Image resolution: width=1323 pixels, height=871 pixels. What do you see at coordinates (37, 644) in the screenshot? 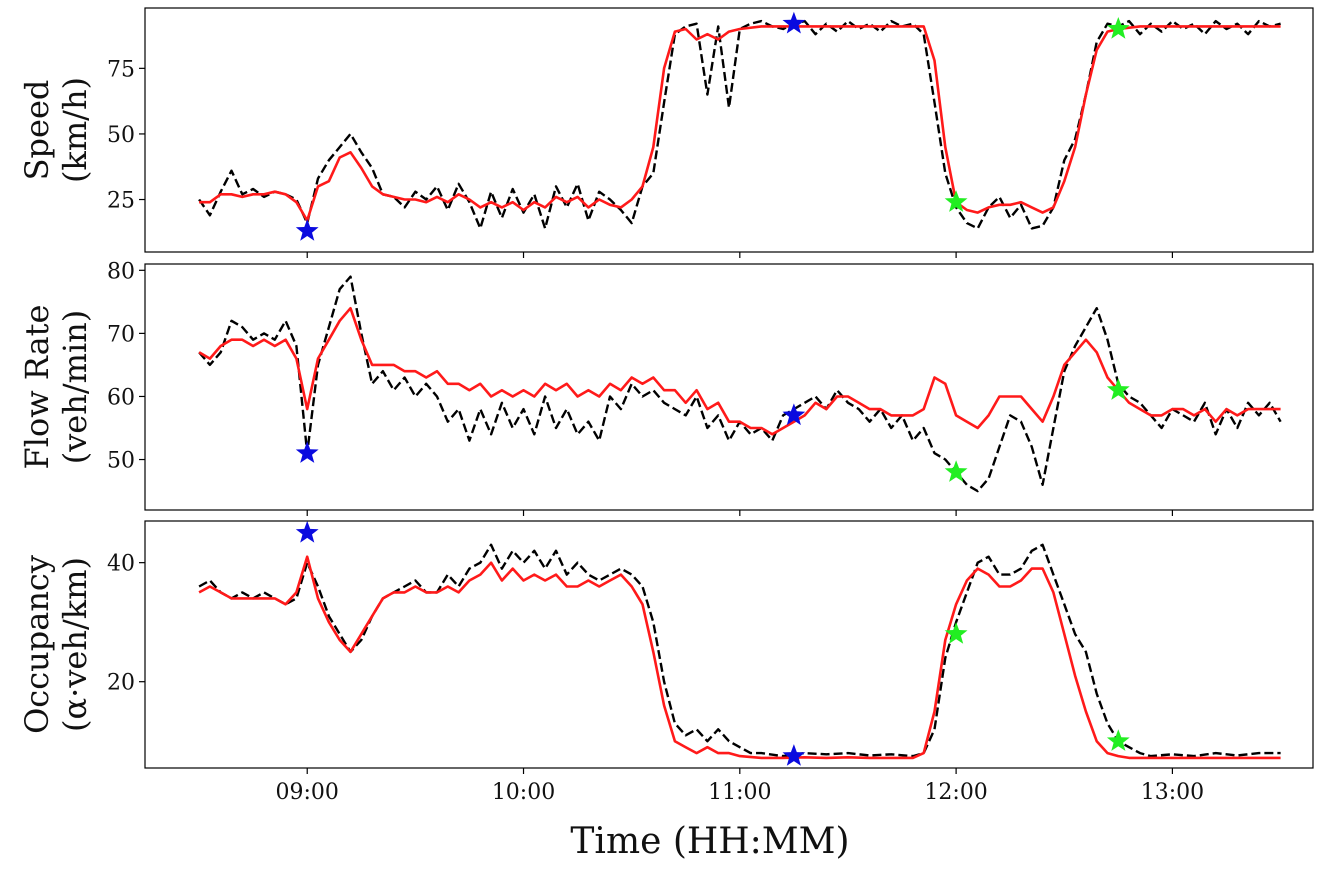
I see `occupancy-y-axis-label-line: Occupancy` at bounding box center [37, 644].